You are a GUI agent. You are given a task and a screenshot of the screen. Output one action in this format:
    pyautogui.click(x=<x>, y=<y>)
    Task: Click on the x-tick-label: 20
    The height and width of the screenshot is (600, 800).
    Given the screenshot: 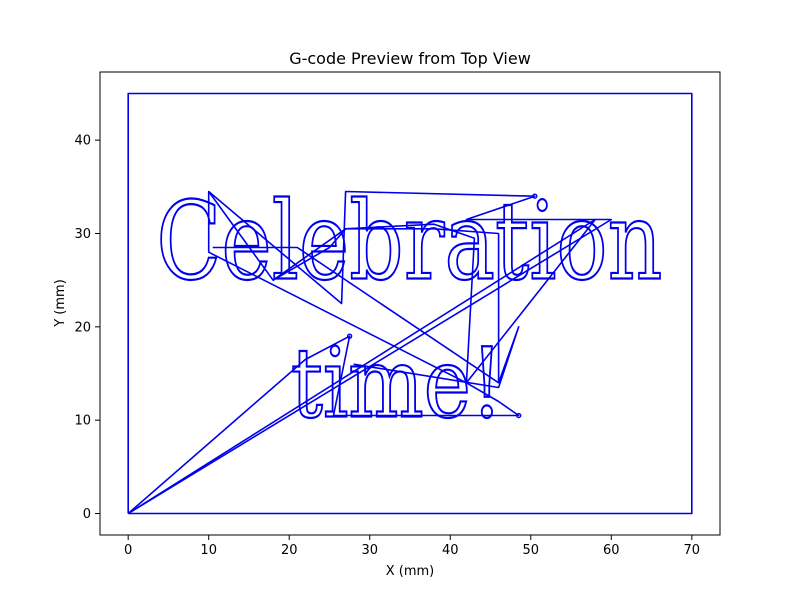 What is the action you would take?
    pyautogui.click(x=289, y=550)
    